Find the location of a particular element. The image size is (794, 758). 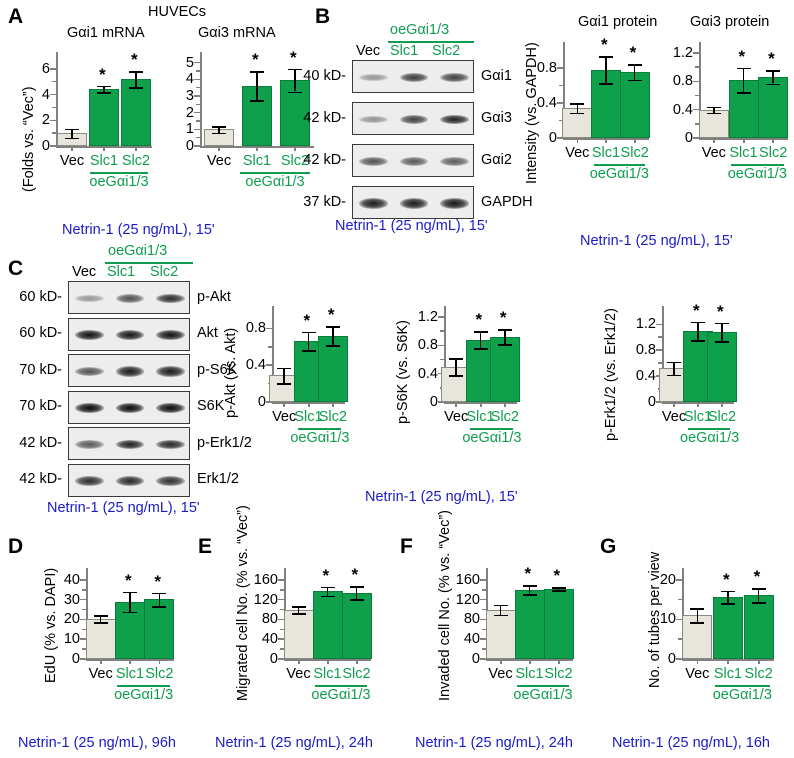

chart-title-gai3-protein: Gαi3 protein is located at coordinates (730, 22).